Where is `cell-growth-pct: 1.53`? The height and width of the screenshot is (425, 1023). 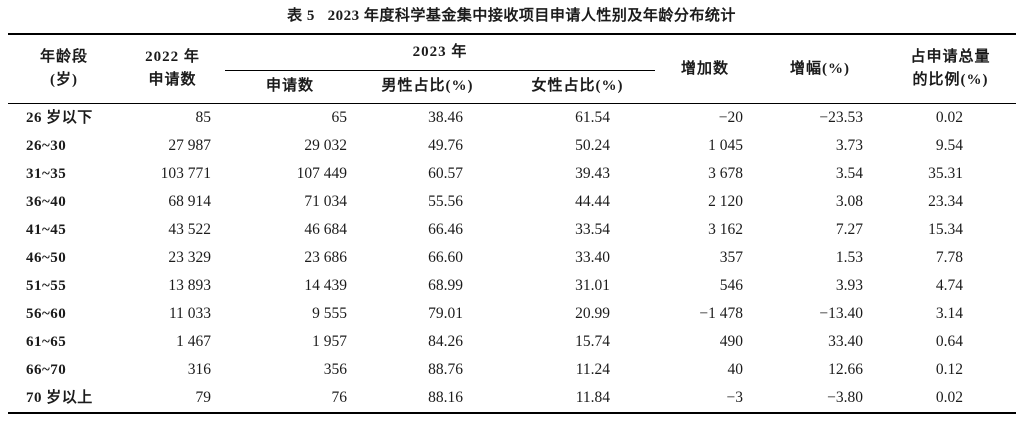
cell-growth-pct: 1.53 is located at coordinates (849, 257).